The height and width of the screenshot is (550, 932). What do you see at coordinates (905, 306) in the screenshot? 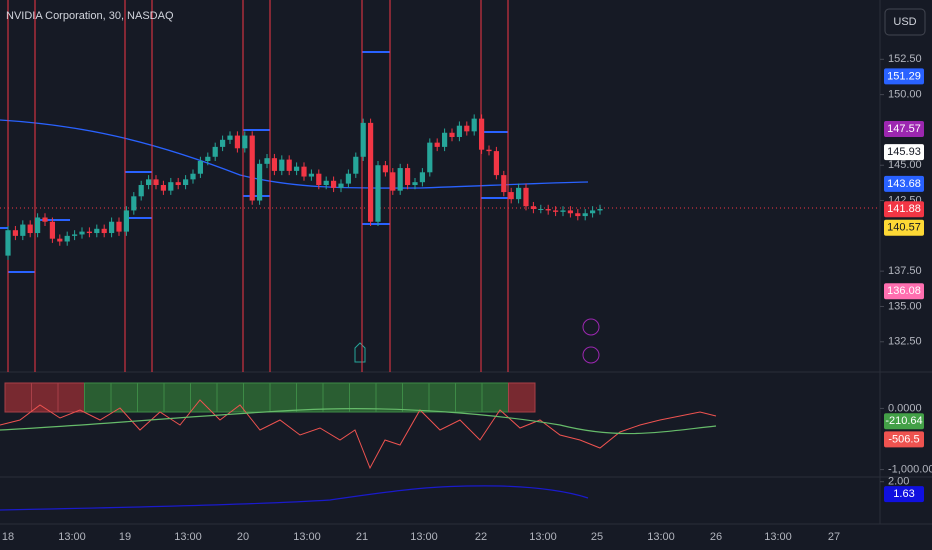
I see `y-tick-label: 135.00` at bounding box center [905, 306].